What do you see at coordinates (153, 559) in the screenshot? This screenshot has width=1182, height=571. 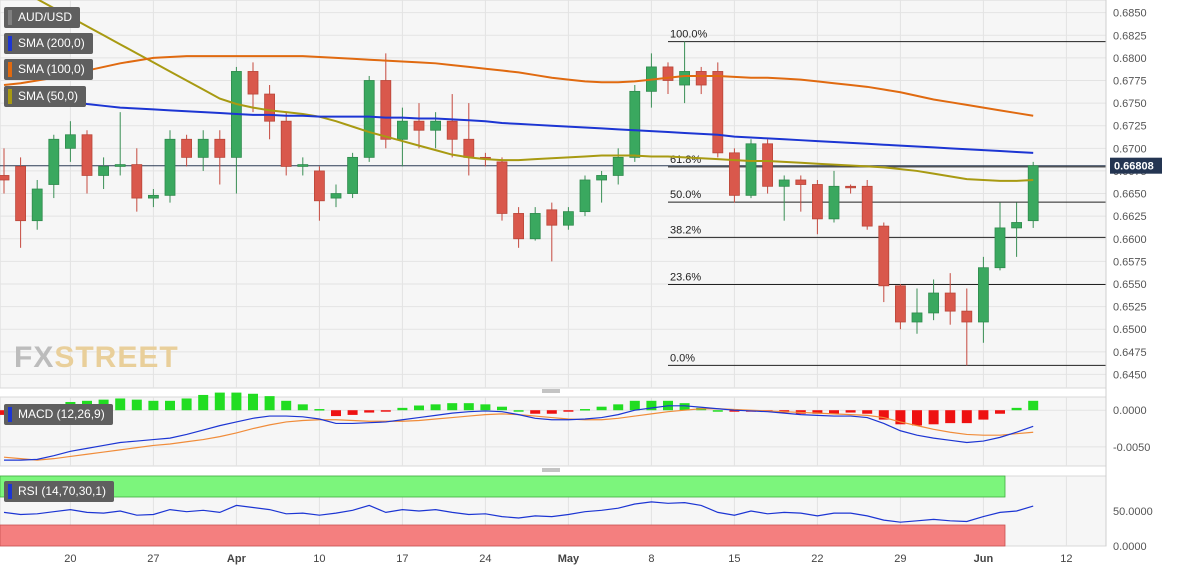 I see `x-tick-label: 27` at bounding box center [153, 559].